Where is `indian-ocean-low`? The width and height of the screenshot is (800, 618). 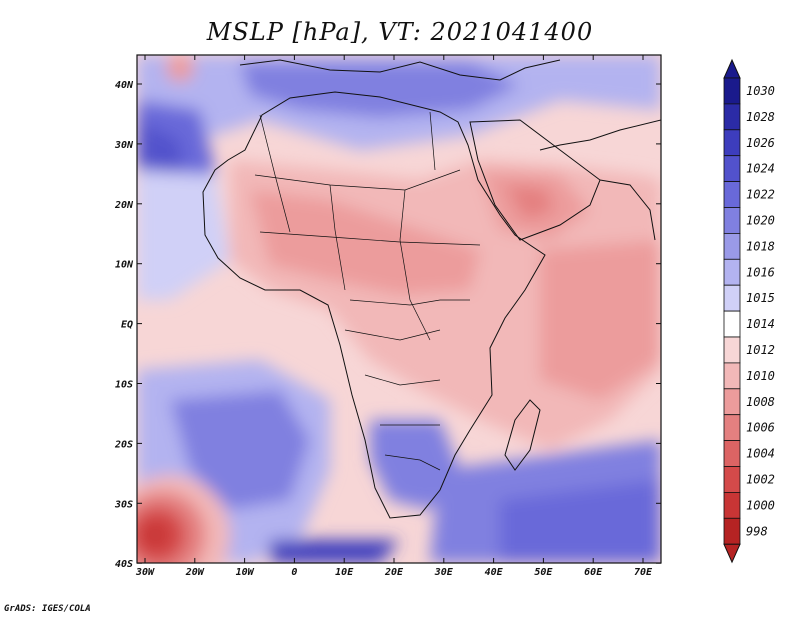 indian-ocean-low is located at coordinates (600, 320).